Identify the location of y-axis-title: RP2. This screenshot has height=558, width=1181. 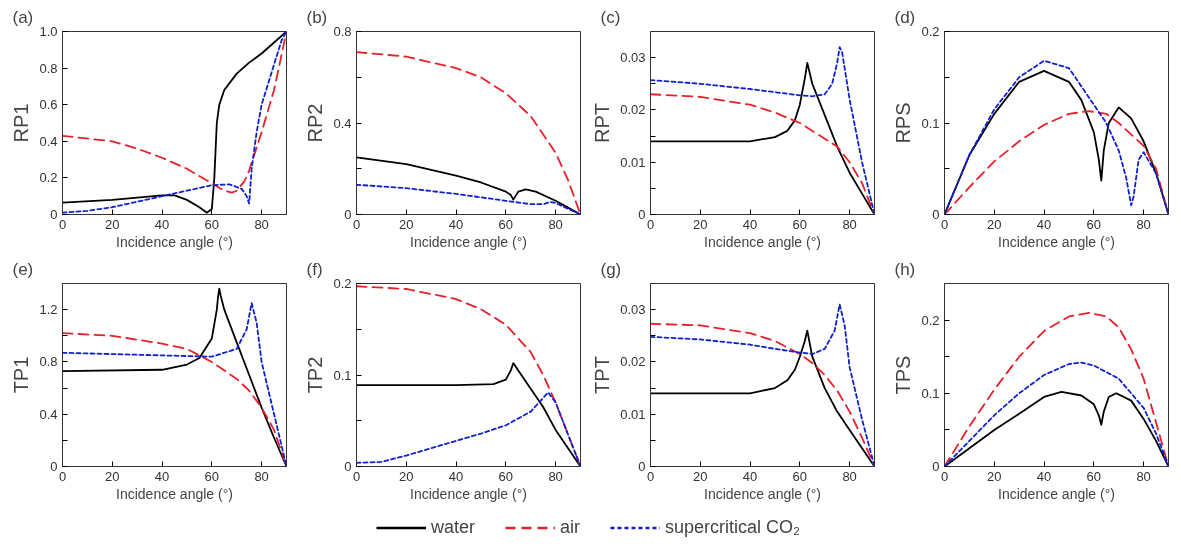
(315, 123).